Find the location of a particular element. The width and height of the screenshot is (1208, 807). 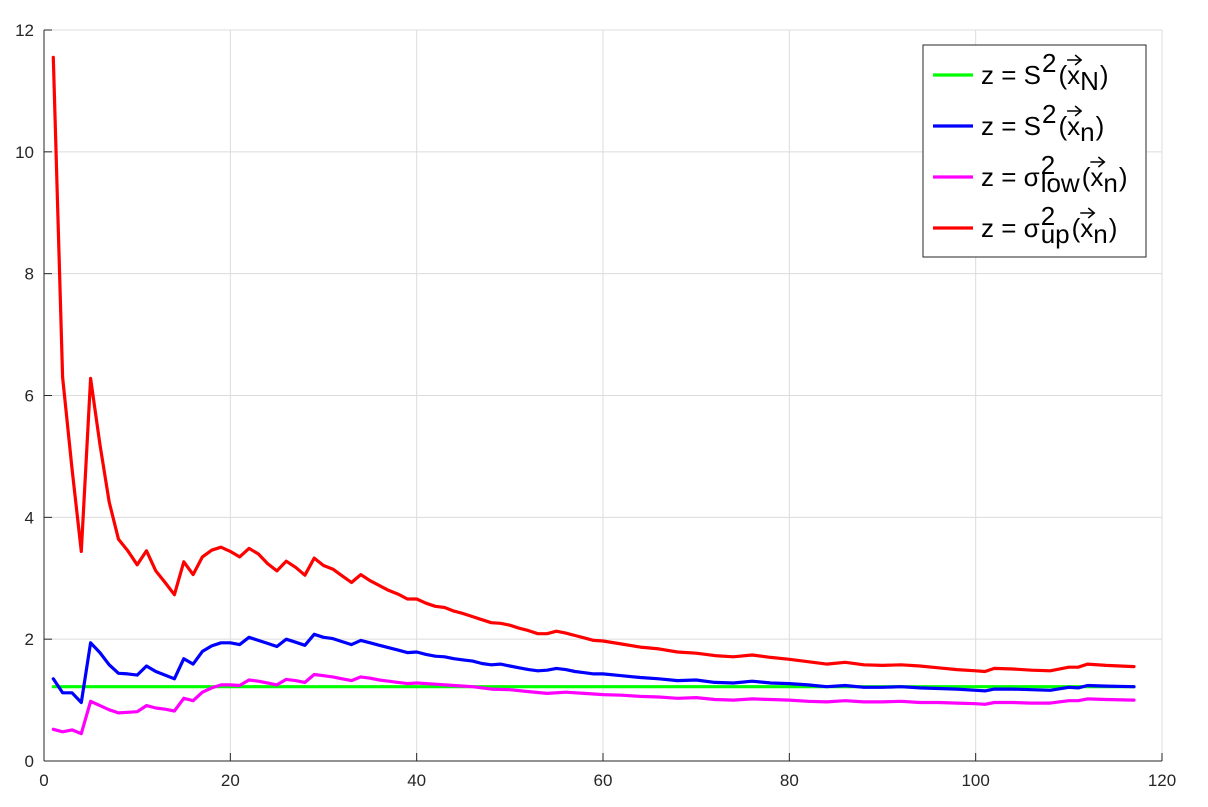

legend-sub-3: n is located at coordinates (1110, 183).